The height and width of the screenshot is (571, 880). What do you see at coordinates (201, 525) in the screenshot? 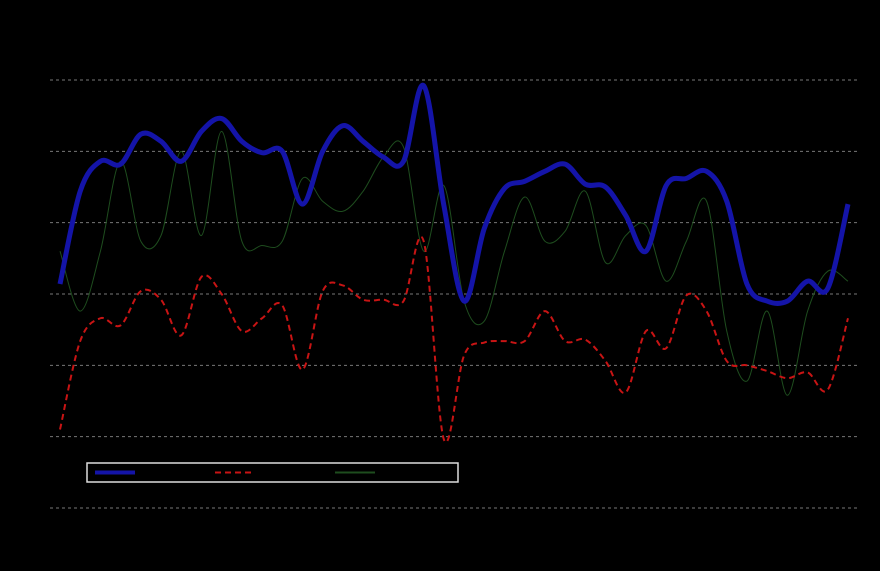
I see `x-tick-label: 2011-08` at bounding box center [201, 525].